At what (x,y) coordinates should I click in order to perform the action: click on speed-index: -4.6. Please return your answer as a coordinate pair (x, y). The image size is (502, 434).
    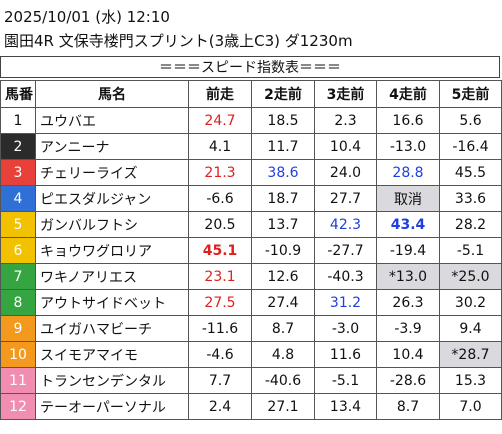
    Looking at the image, I should click on (220, 354).